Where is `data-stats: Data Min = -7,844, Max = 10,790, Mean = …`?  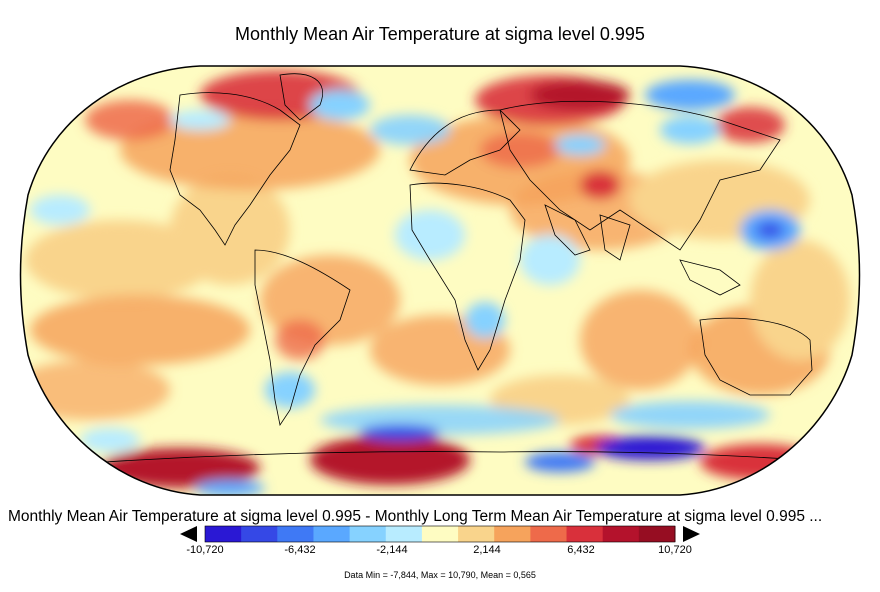
data-stats: Data Min = -7,844, Max = 10,790, Mean = … is located at coordinates (440, 575).